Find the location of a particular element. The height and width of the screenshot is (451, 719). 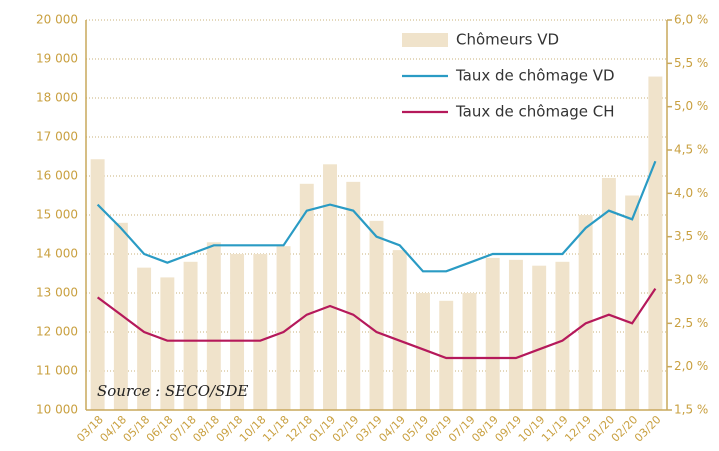

legend-label: Taux de chômage VD is located at coordinates (535, 76).